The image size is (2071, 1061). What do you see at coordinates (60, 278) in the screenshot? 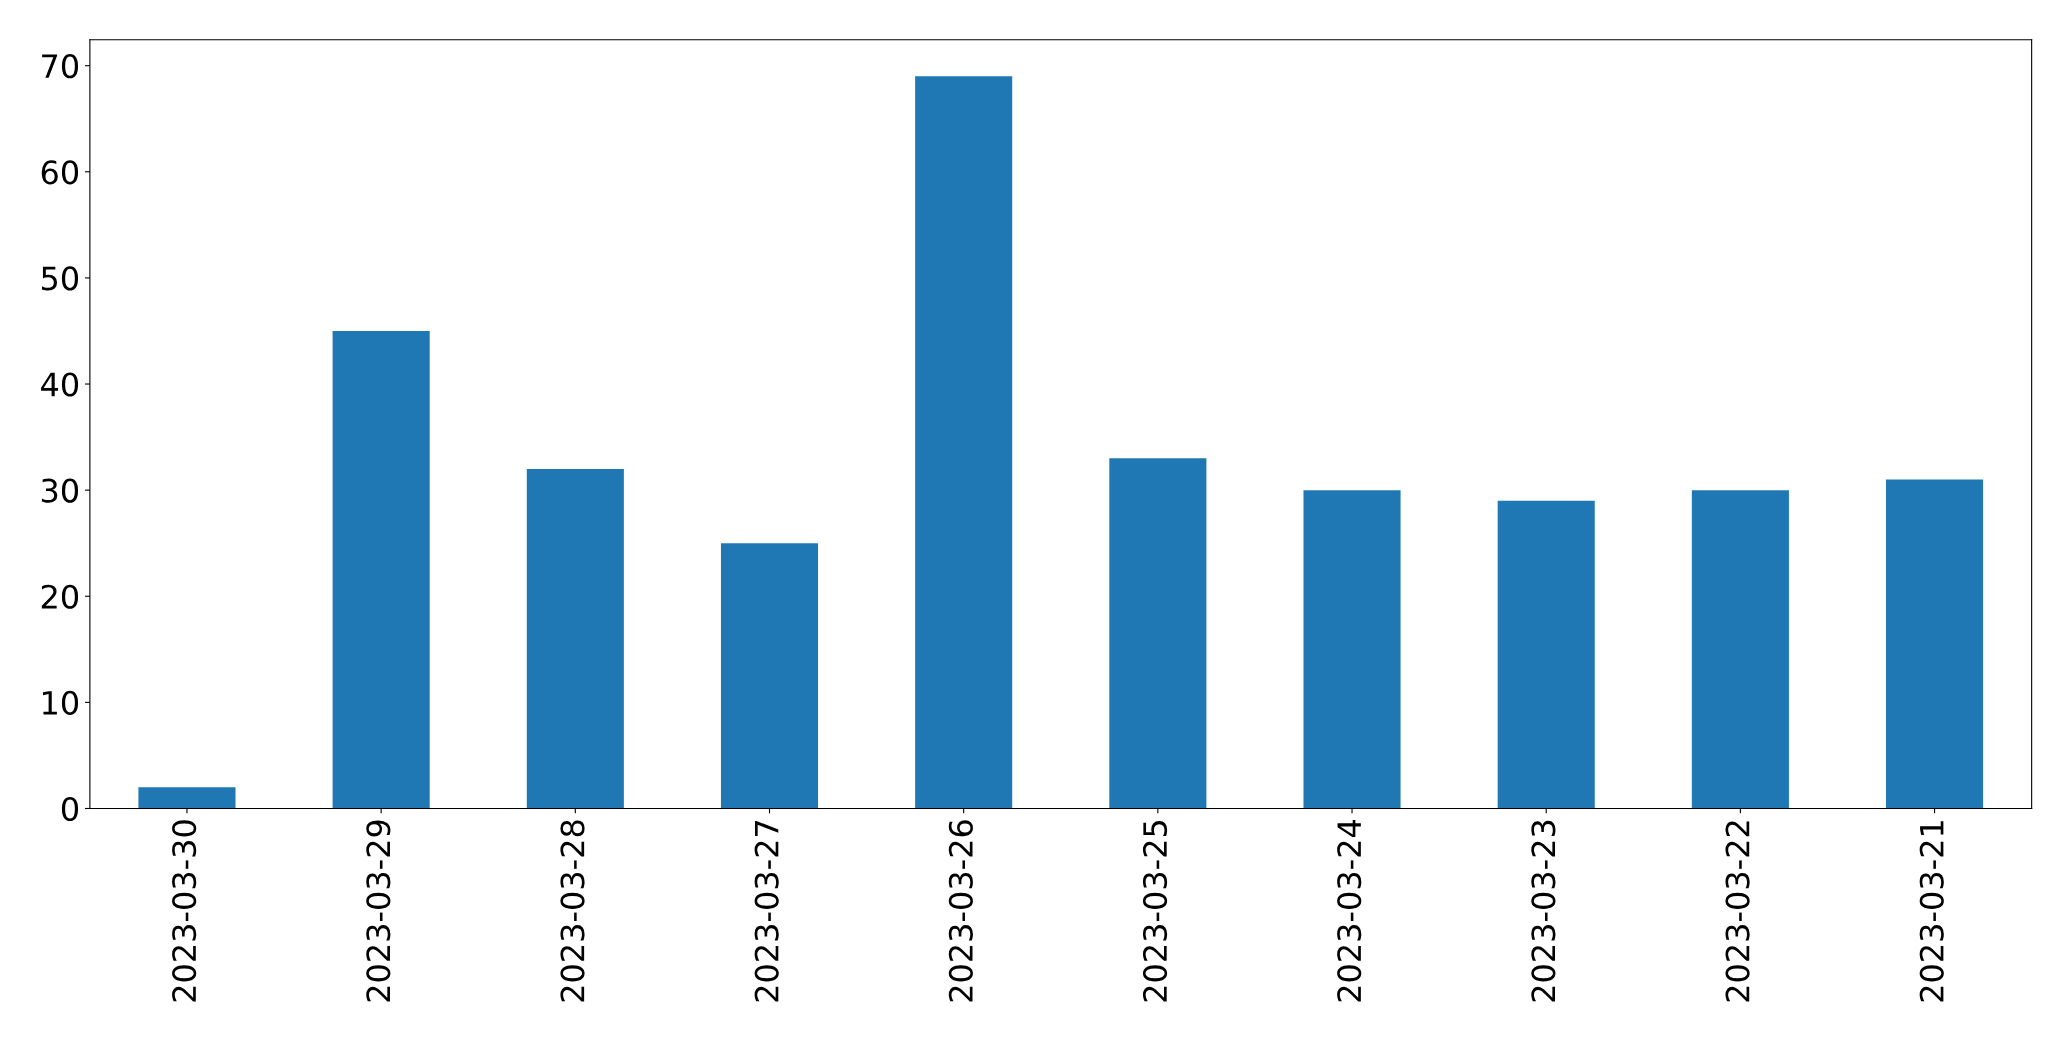
I see `y-tick-label: 50` at bounding box center [60, 278].